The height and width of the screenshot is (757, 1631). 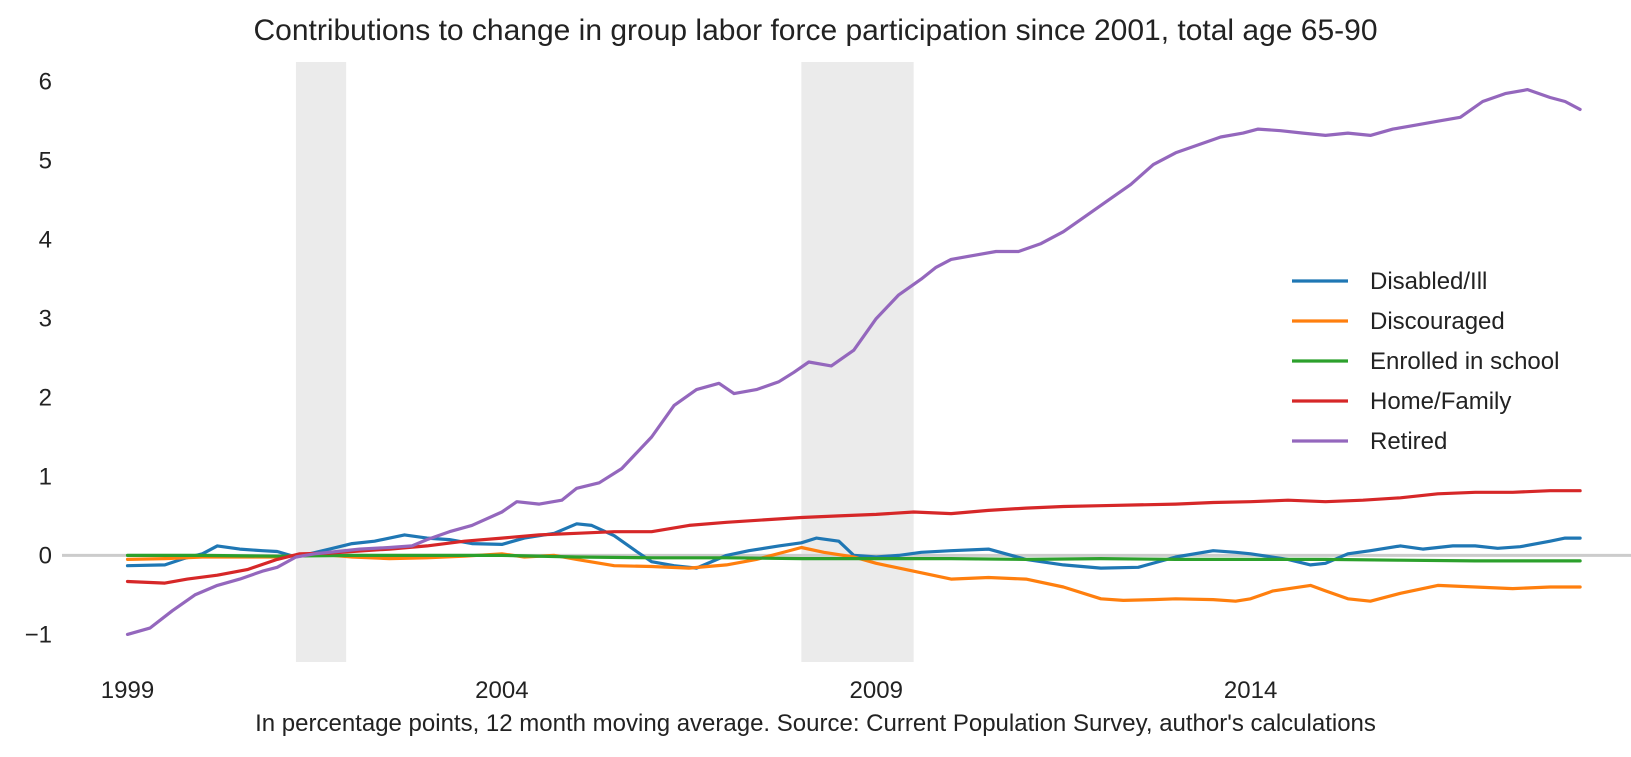 What do you see at coordinates (1250, 690) in the screenshot?
I see `x-tick-label: 2014` at bounding box center [1250, 690].